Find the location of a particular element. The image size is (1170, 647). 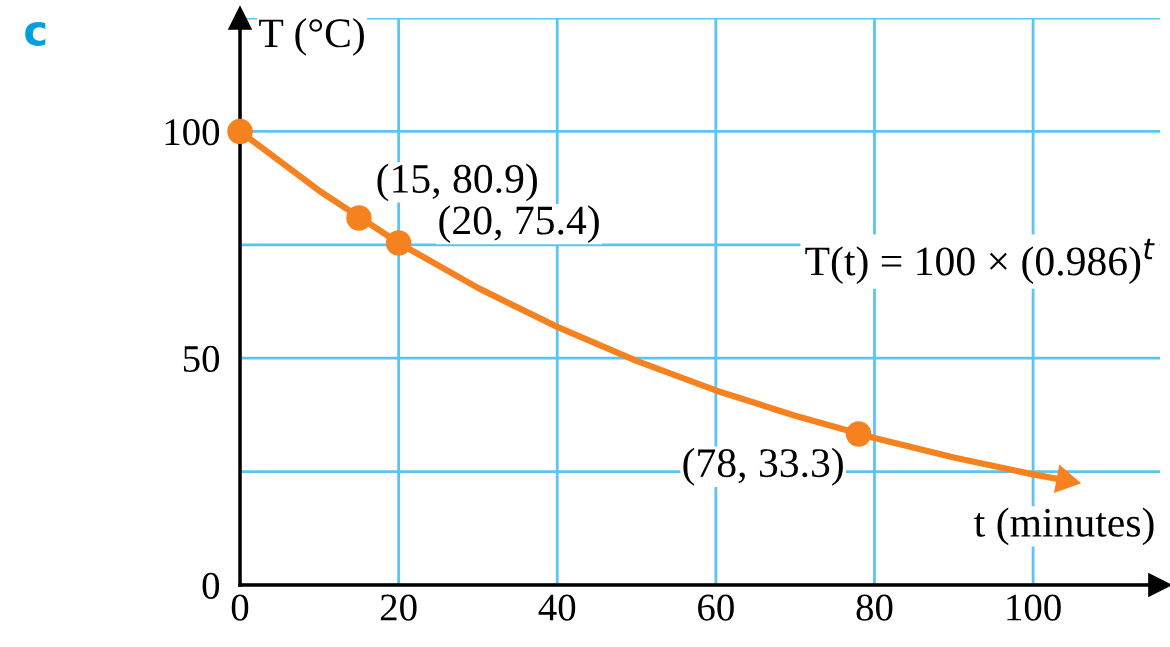

y-tick-label: 50 is located at coordinates (201, 359).